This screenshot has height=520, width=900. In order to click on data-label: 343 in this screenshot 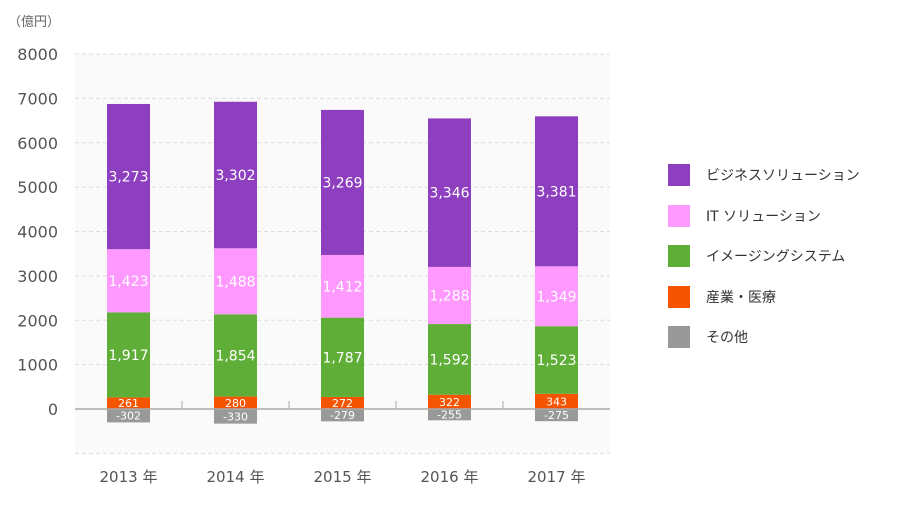, I will do `click(556, 401)`.